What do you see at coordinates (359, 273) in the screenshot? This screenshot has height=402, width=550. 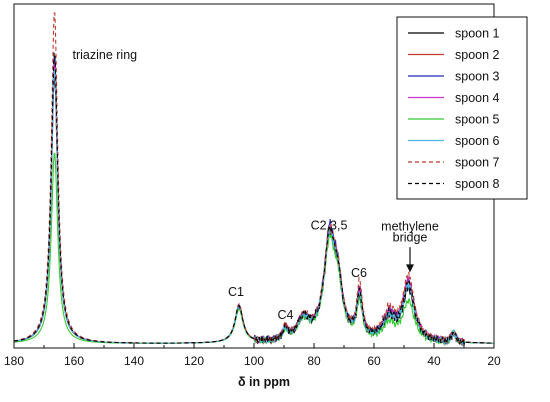 I see `annotation-label: C6` at bounding box center [359, 273].